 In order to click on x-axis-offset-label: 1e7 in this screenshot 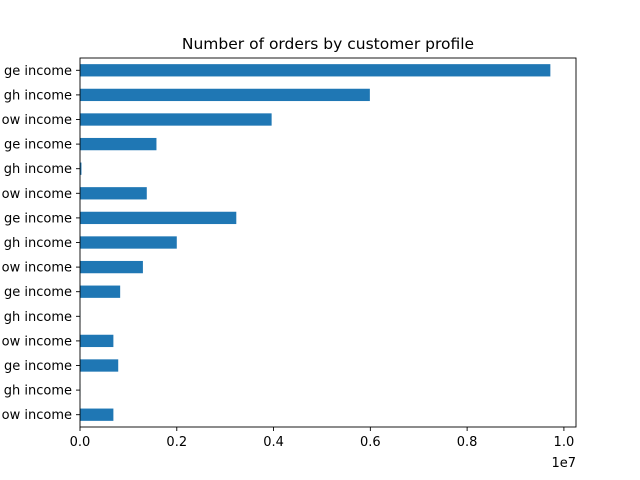, I will do `click(563, 463)`.